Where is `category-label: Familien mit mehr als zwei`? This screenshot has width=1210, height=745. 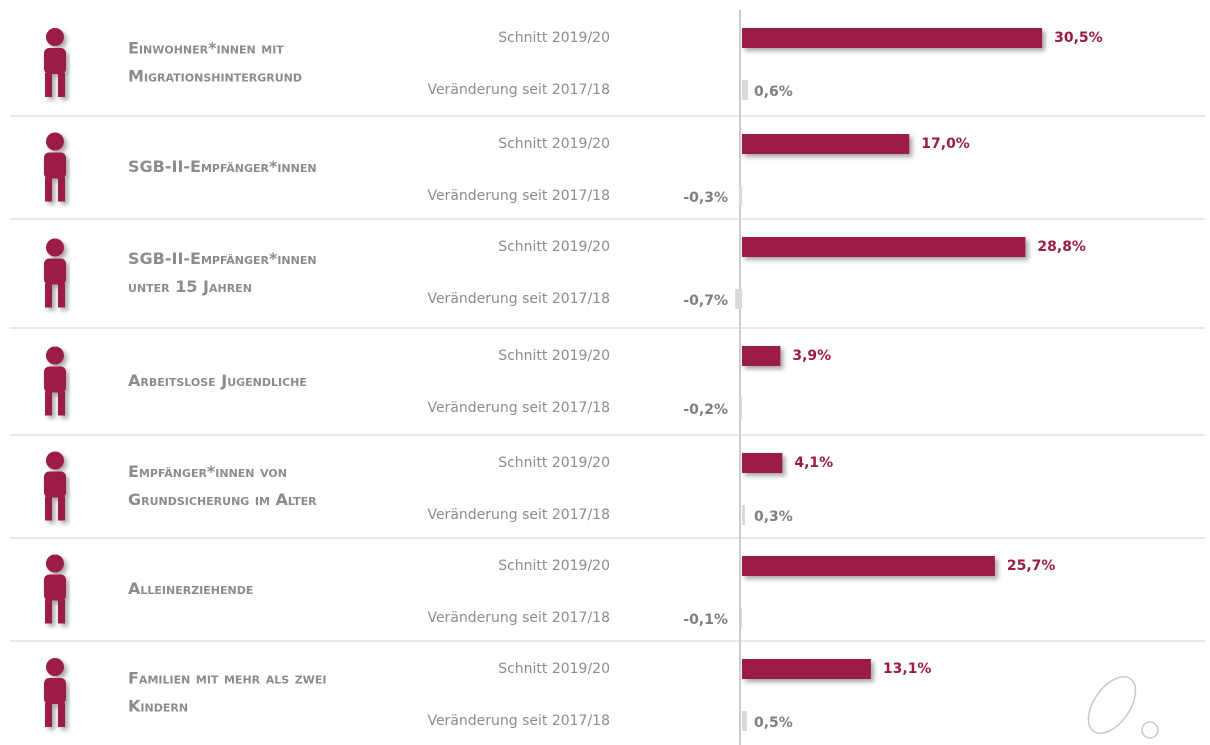
category-label: Familien mit mehr als zwei is located at coordinates (227, 678).